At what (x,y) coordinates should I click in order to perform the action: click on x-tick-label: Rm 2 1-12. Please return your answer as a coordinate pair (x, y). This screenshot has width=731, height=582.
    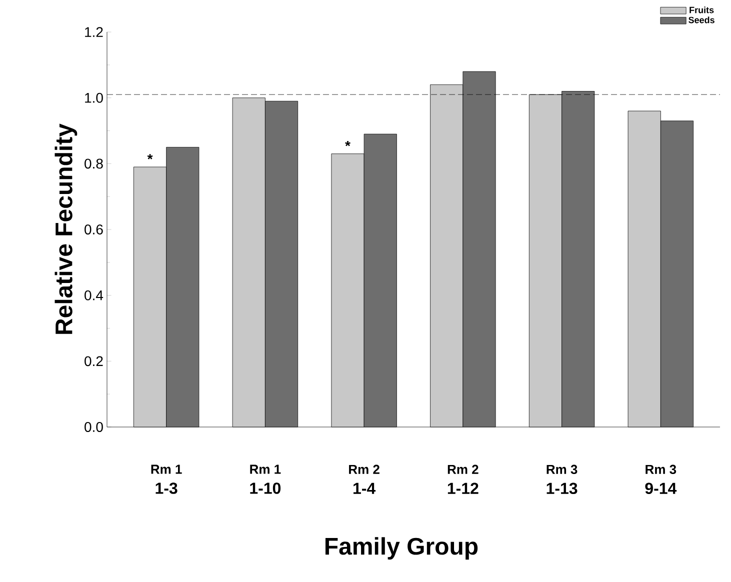
    Looking at the image, I should click on (463, 479).